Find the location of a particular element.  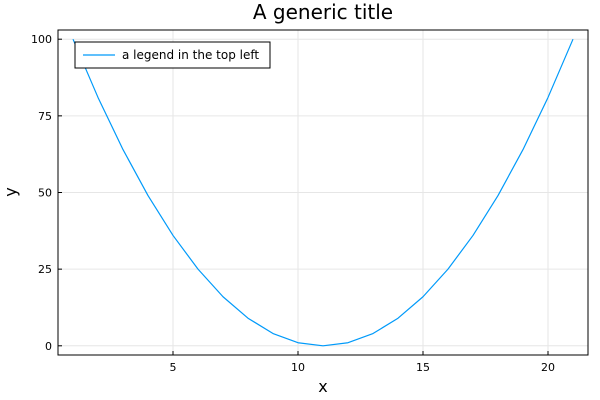

x-tick-label: 5 is located at coordinates (173, 367).